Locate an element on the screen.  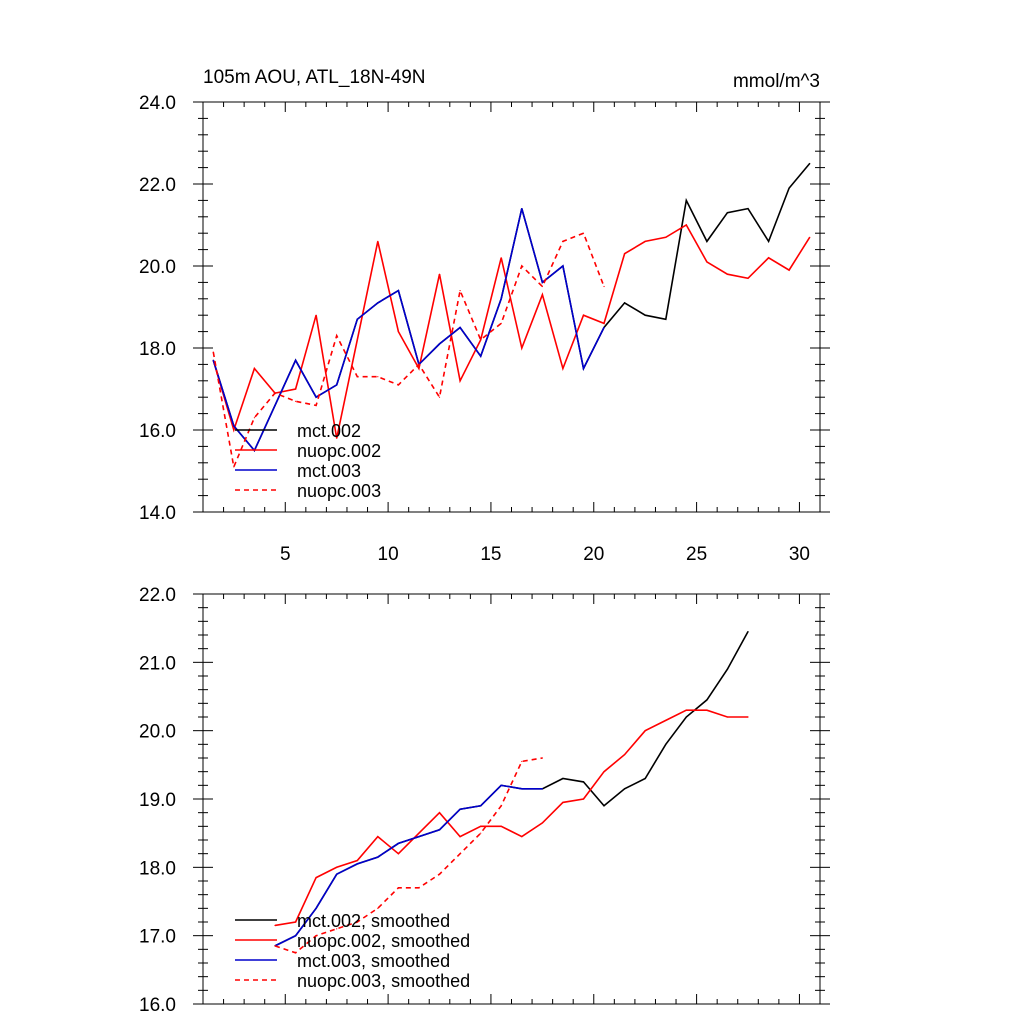
y-tick-label: 14.0 is located at coordinates (157, 513).